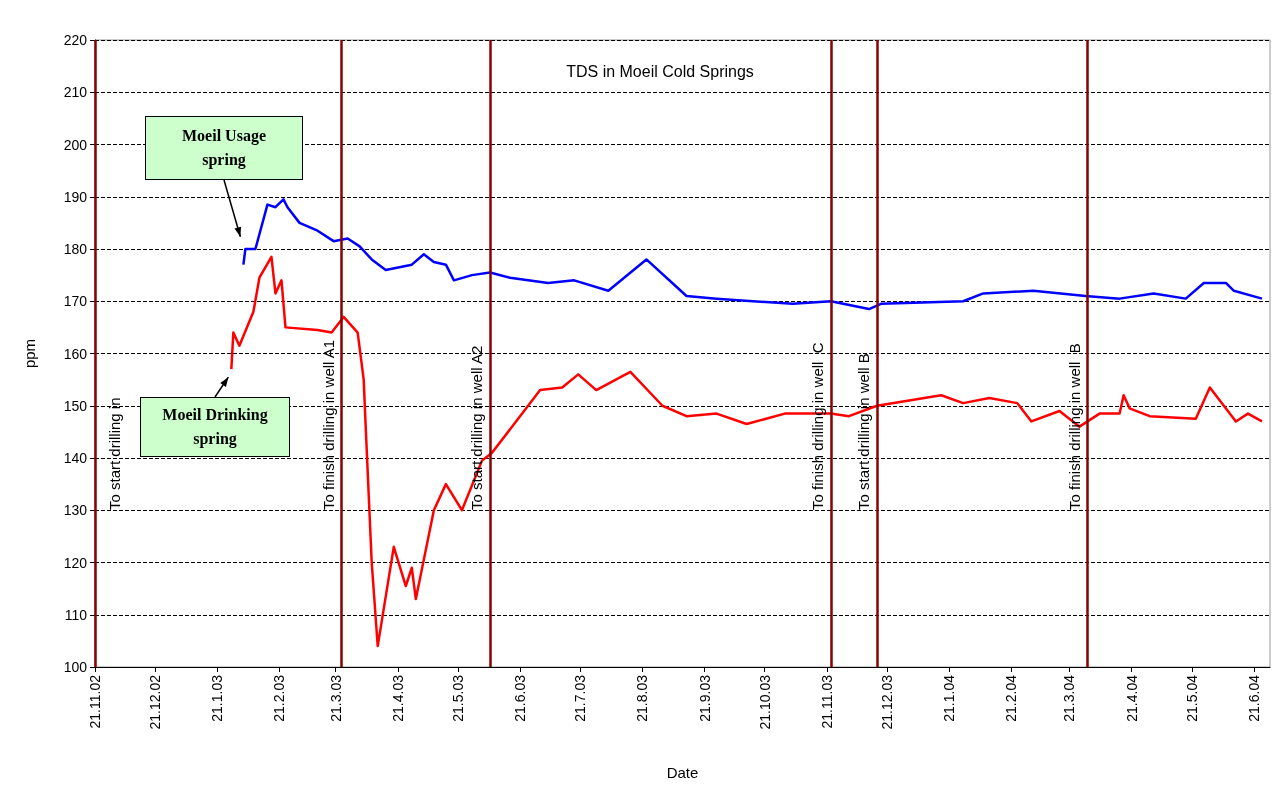 The image size is (1275, 794). Describe the element at coordinates (75, 144) in the screenshot. I see `y-tick-label: 200` at that location.